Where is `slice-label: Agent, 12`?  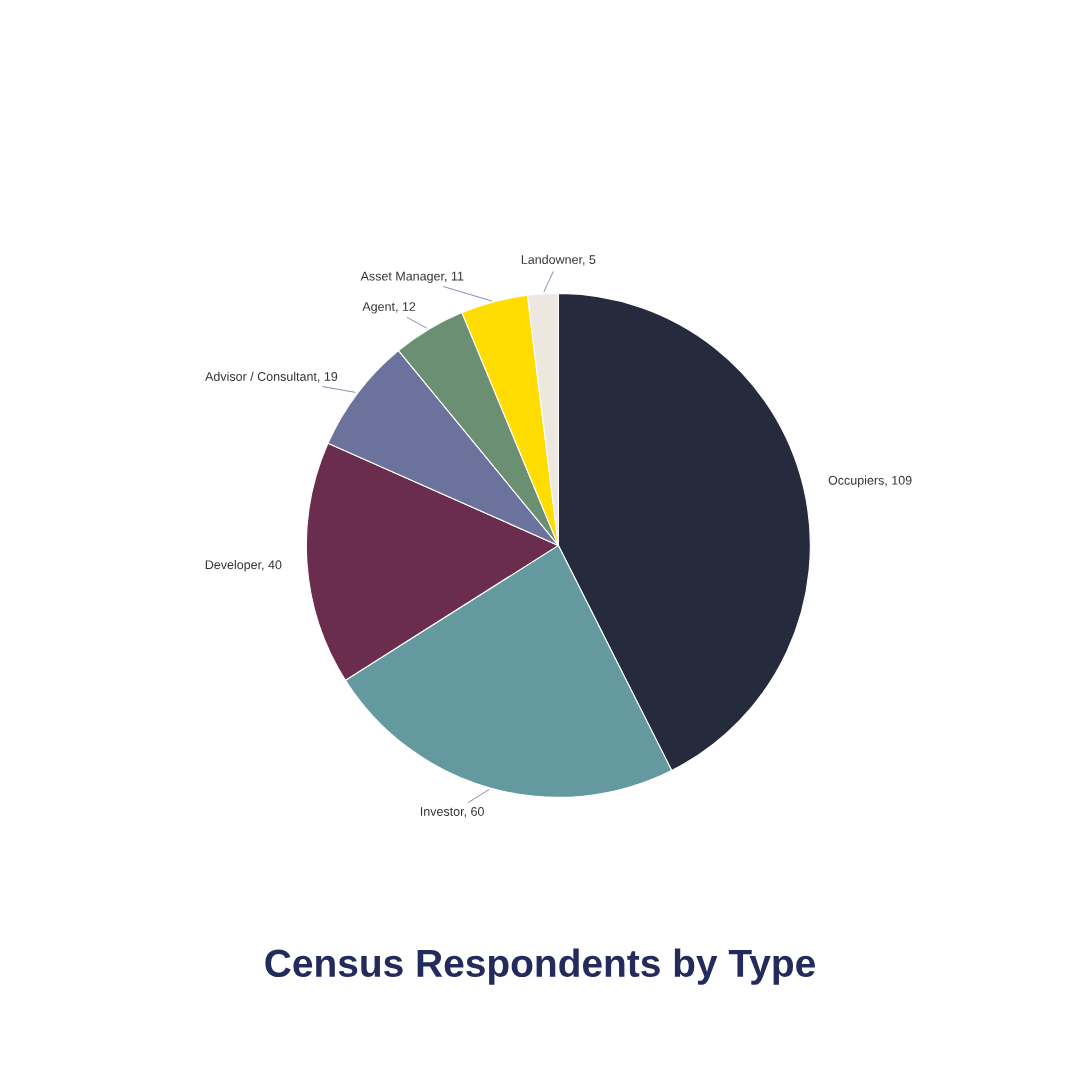 slice-label: Agent, 12 is located at coordinates (389, 308).